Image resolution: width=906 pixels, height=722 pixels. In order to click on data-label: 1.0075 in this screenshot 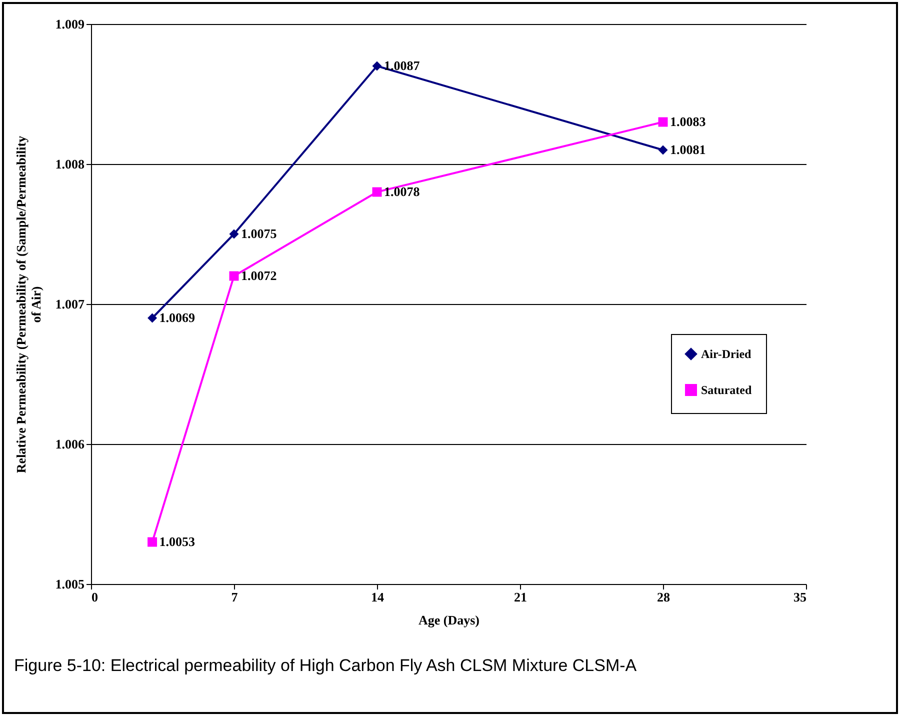, I will do `click(259, 233)`.